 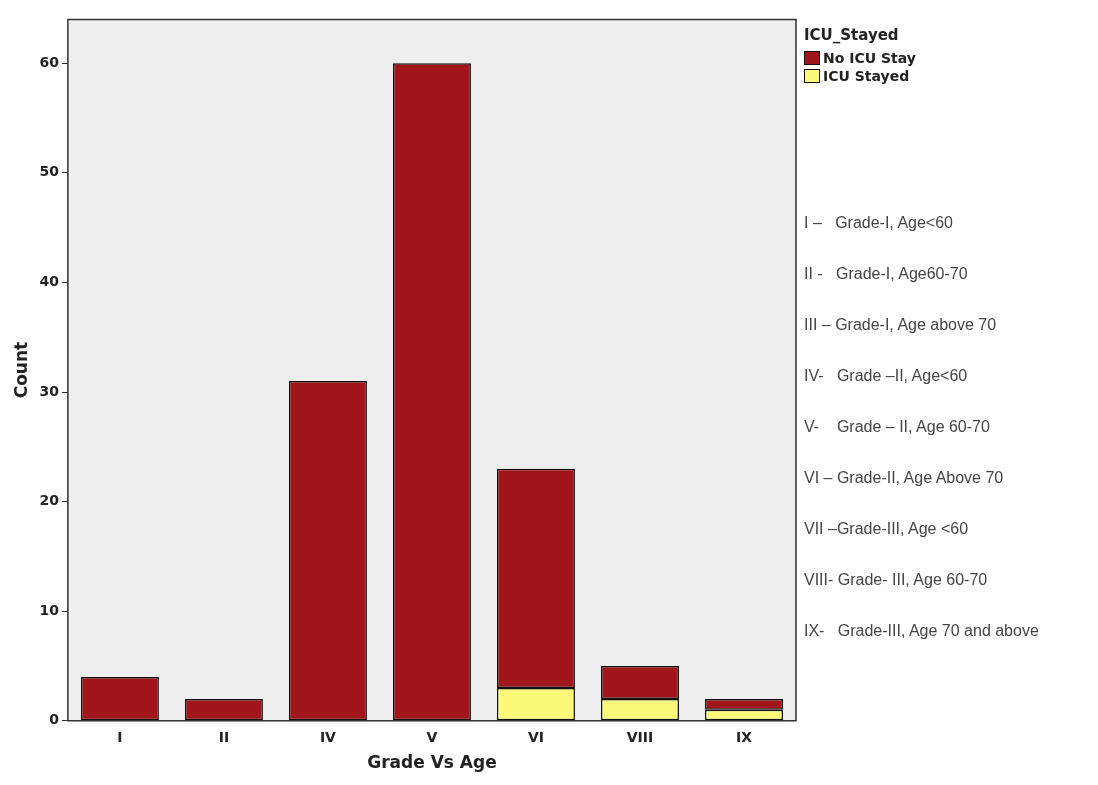 I want to click on text: III – Grade-I, Age above 70, so click(x=901, y=325).